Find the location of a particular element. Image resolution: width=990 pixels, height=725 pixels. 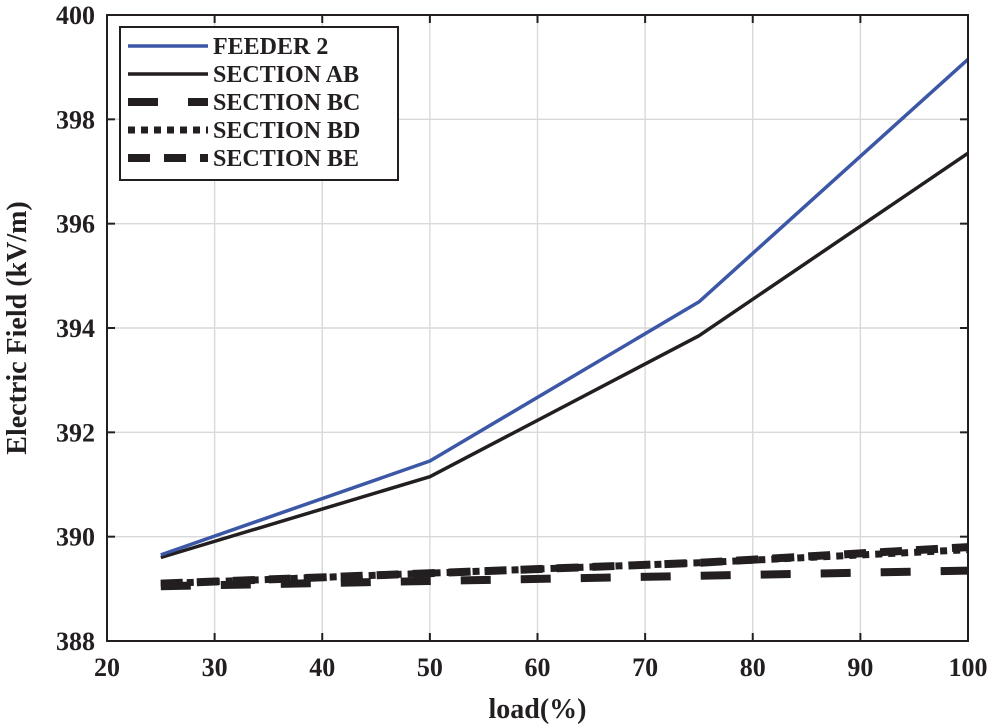

legend-label: SECTION BD is located at coordinates (286, 131).